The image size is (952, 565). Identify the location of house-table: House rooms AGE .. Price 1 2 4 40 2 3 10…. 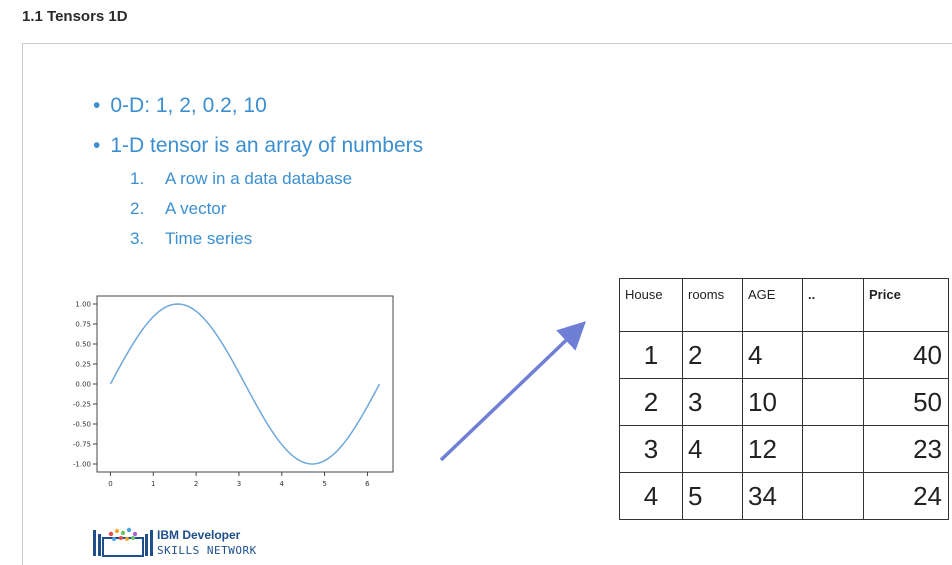
(784, 399).